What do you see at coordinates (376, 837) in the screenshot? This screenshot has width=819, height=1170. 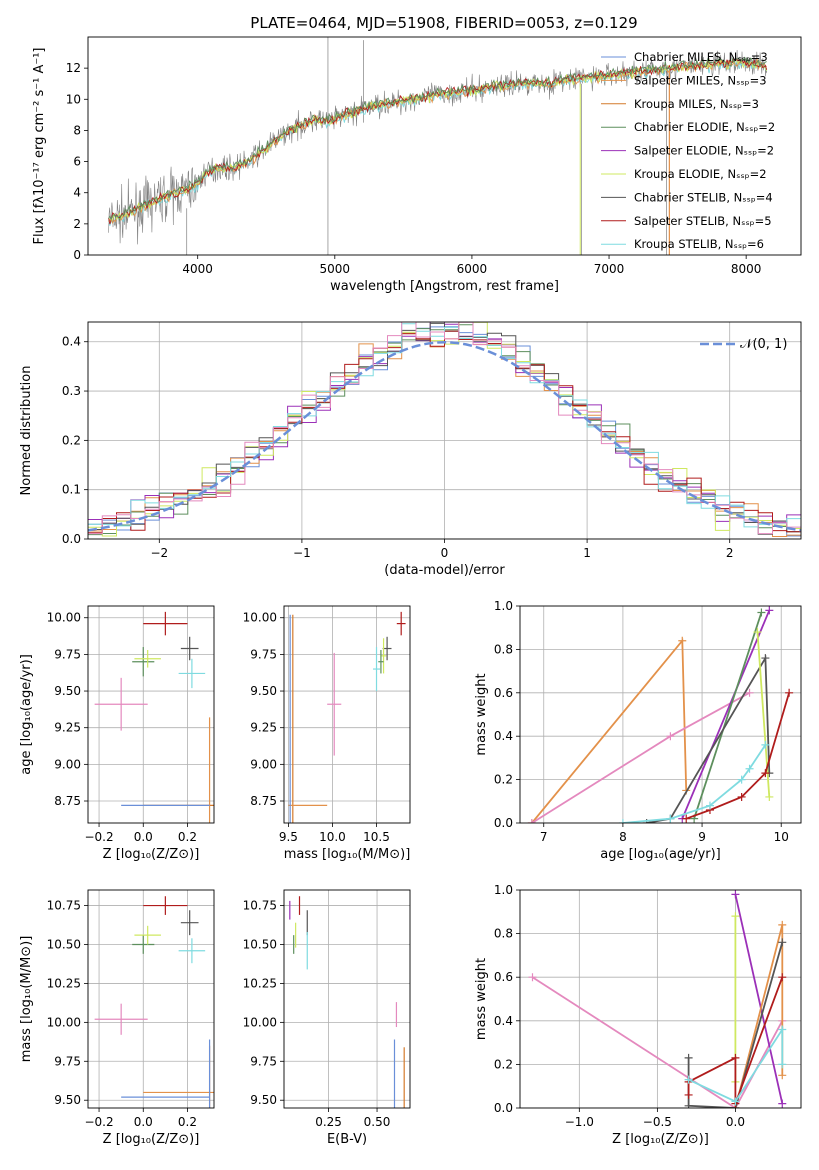 I see `age_vs_mass-xtick-label: 10.5` at bounding box center [376, 837].